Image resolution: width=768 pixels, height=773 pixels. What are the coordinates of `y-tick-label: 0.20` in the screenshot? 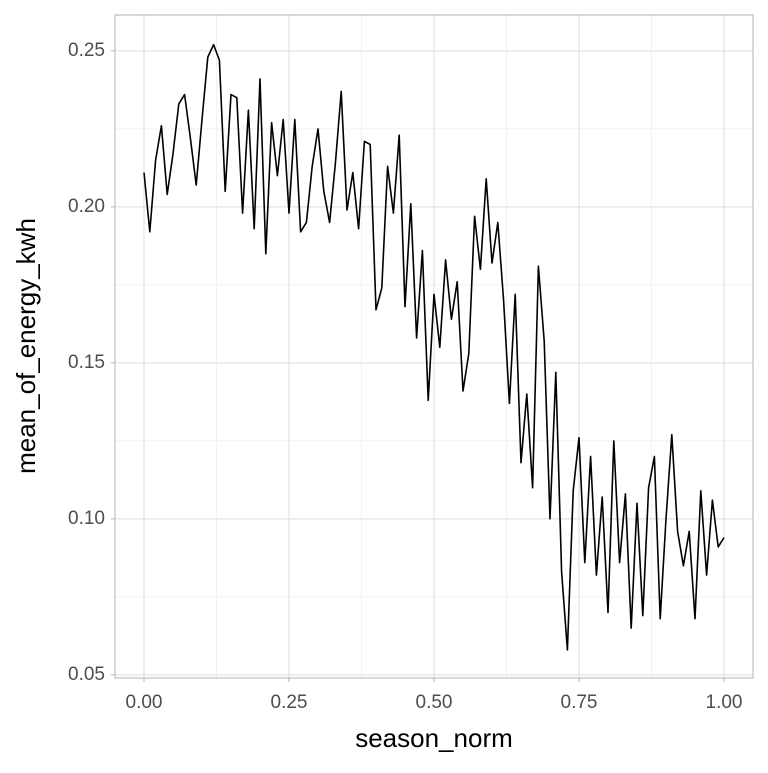 It's located at (86, 206).